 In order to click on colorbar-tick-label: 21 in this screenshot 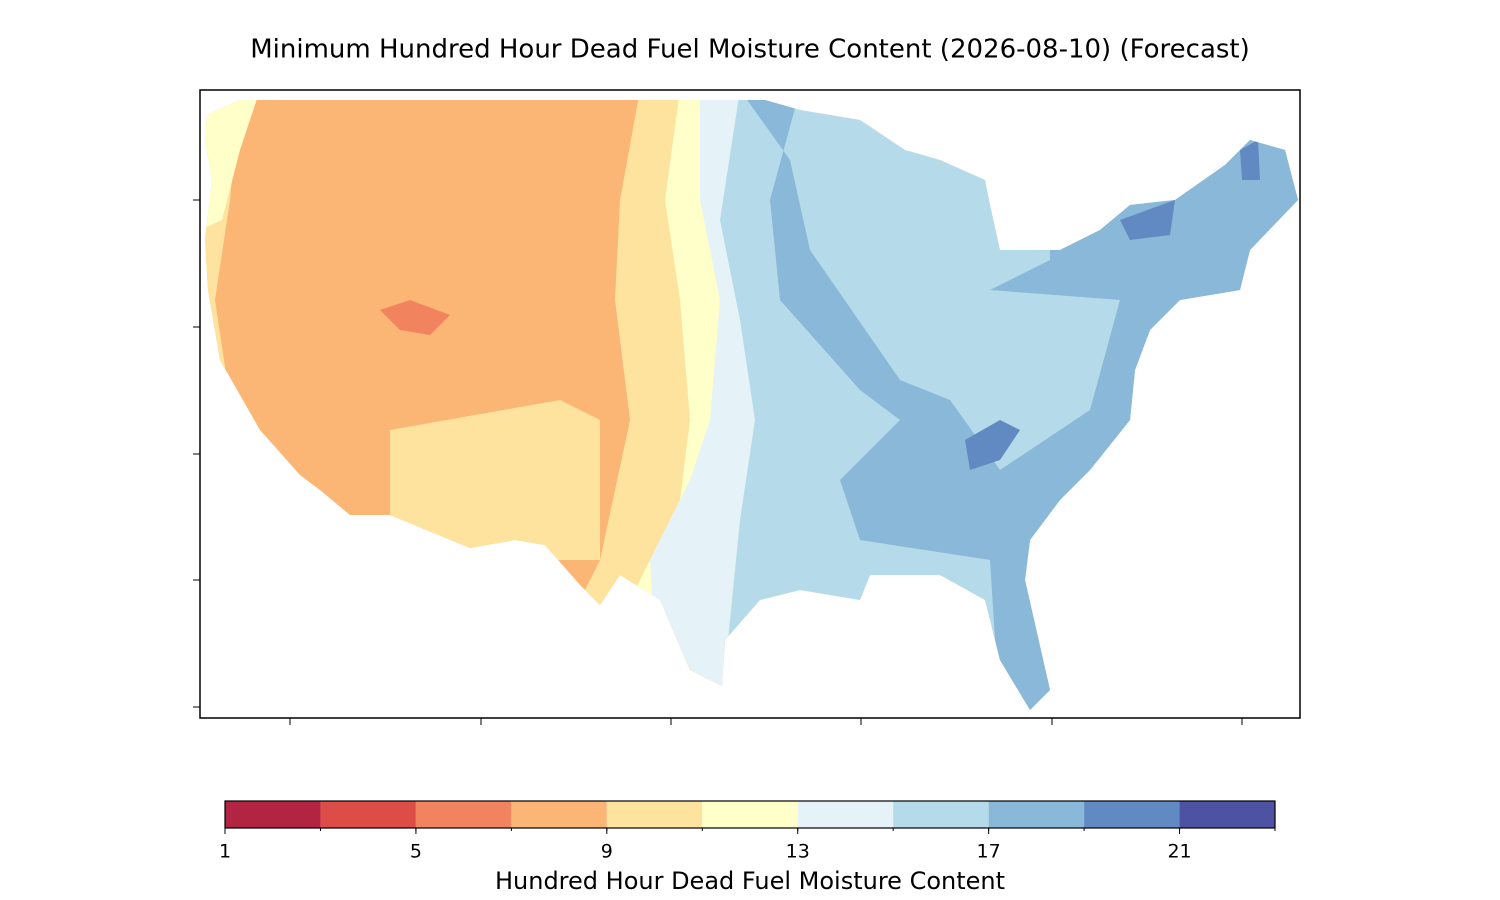, I will do `click(1179, 852)`.